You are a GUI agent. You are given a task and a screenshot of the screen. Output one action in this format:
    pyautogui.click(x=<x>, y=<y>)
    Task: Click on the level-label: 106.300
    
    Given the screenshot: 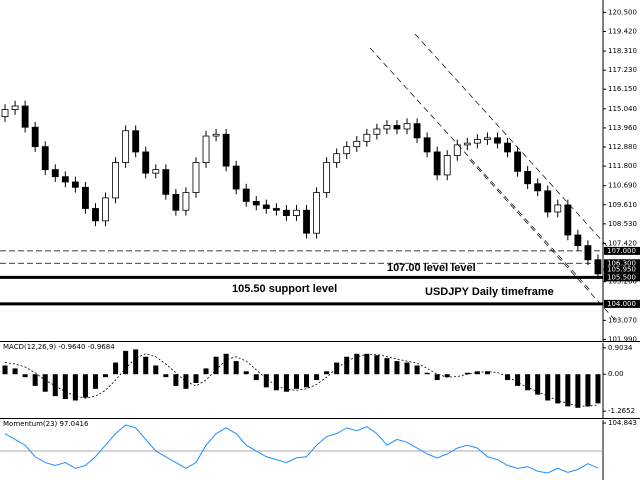 What is the action you would take?
    pyautogui.click(x=621, y=263)
    